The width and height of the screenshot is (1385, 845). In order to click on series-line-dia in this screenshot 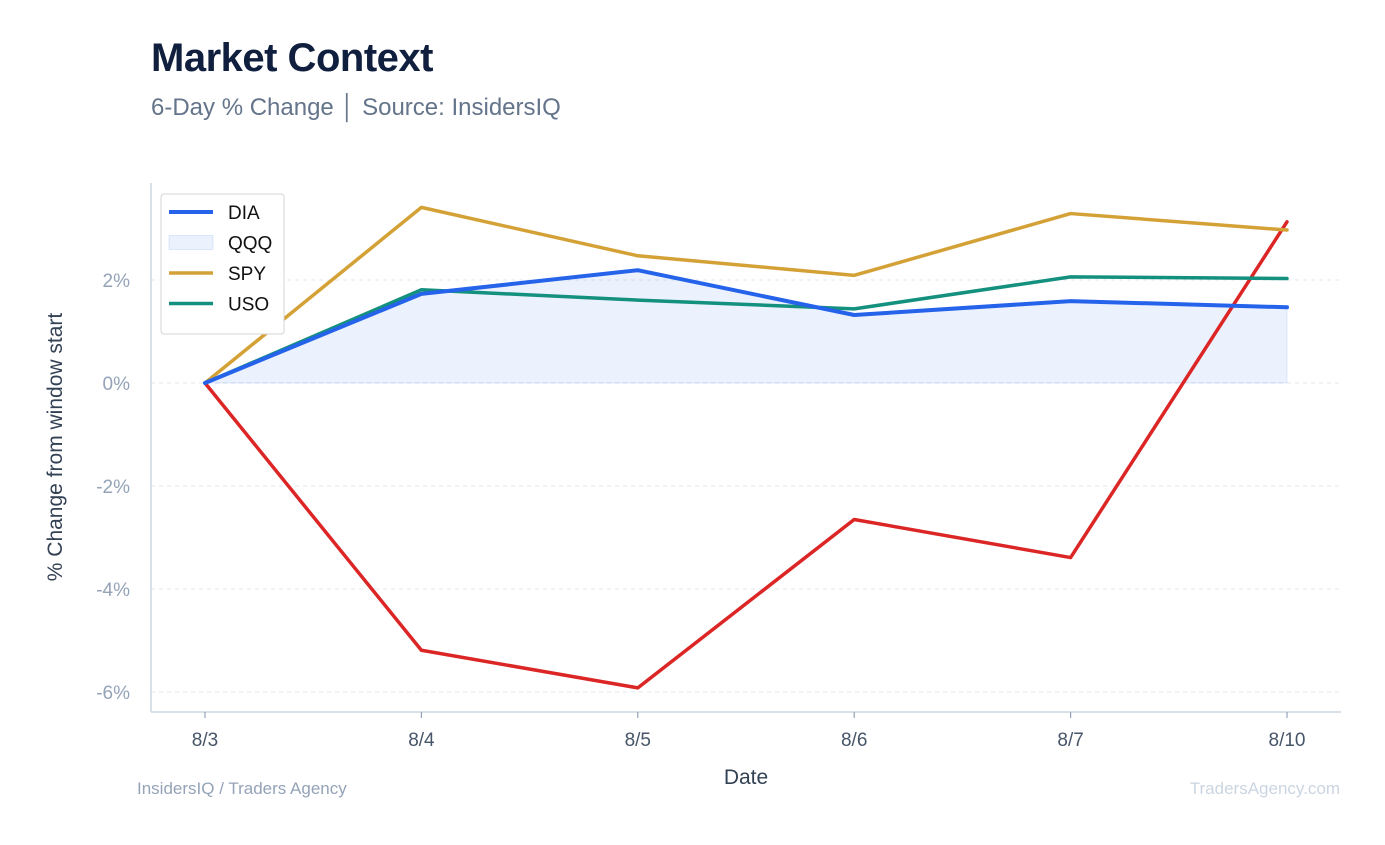, I will do `click(746, 326)`.